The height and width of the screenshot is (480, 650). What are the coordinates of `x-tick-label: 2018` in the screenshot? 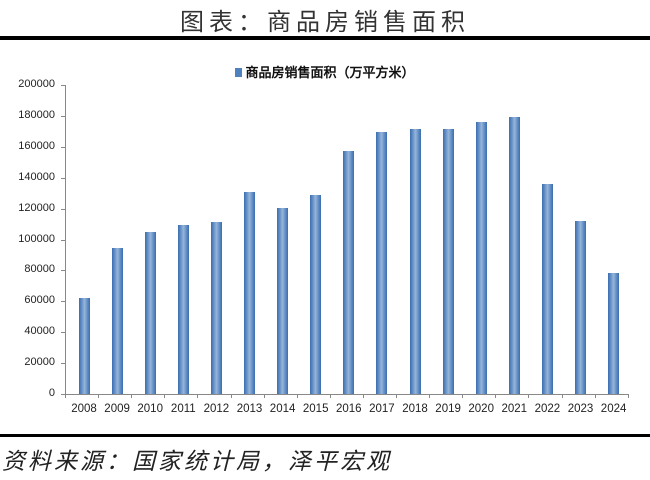 It's located at (415, 409).